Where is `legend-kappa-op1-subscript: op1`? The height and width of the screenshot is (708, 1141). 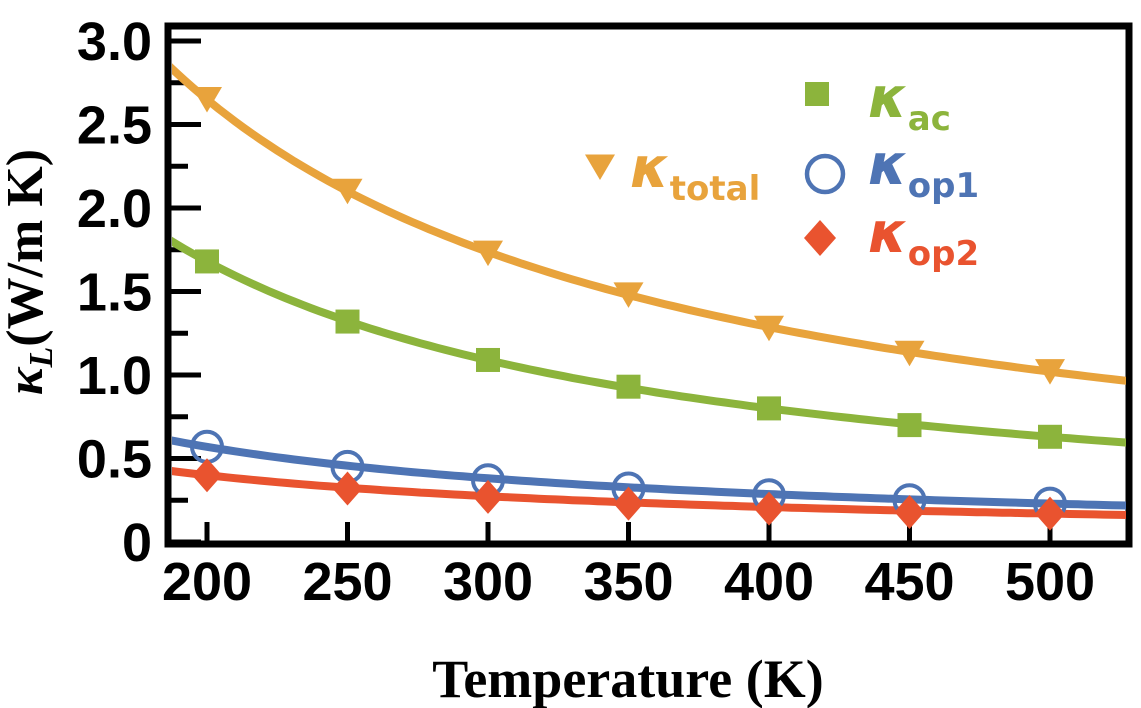 legend-kappa-op1-subscript: op1 is located at coordinates (943, 186).